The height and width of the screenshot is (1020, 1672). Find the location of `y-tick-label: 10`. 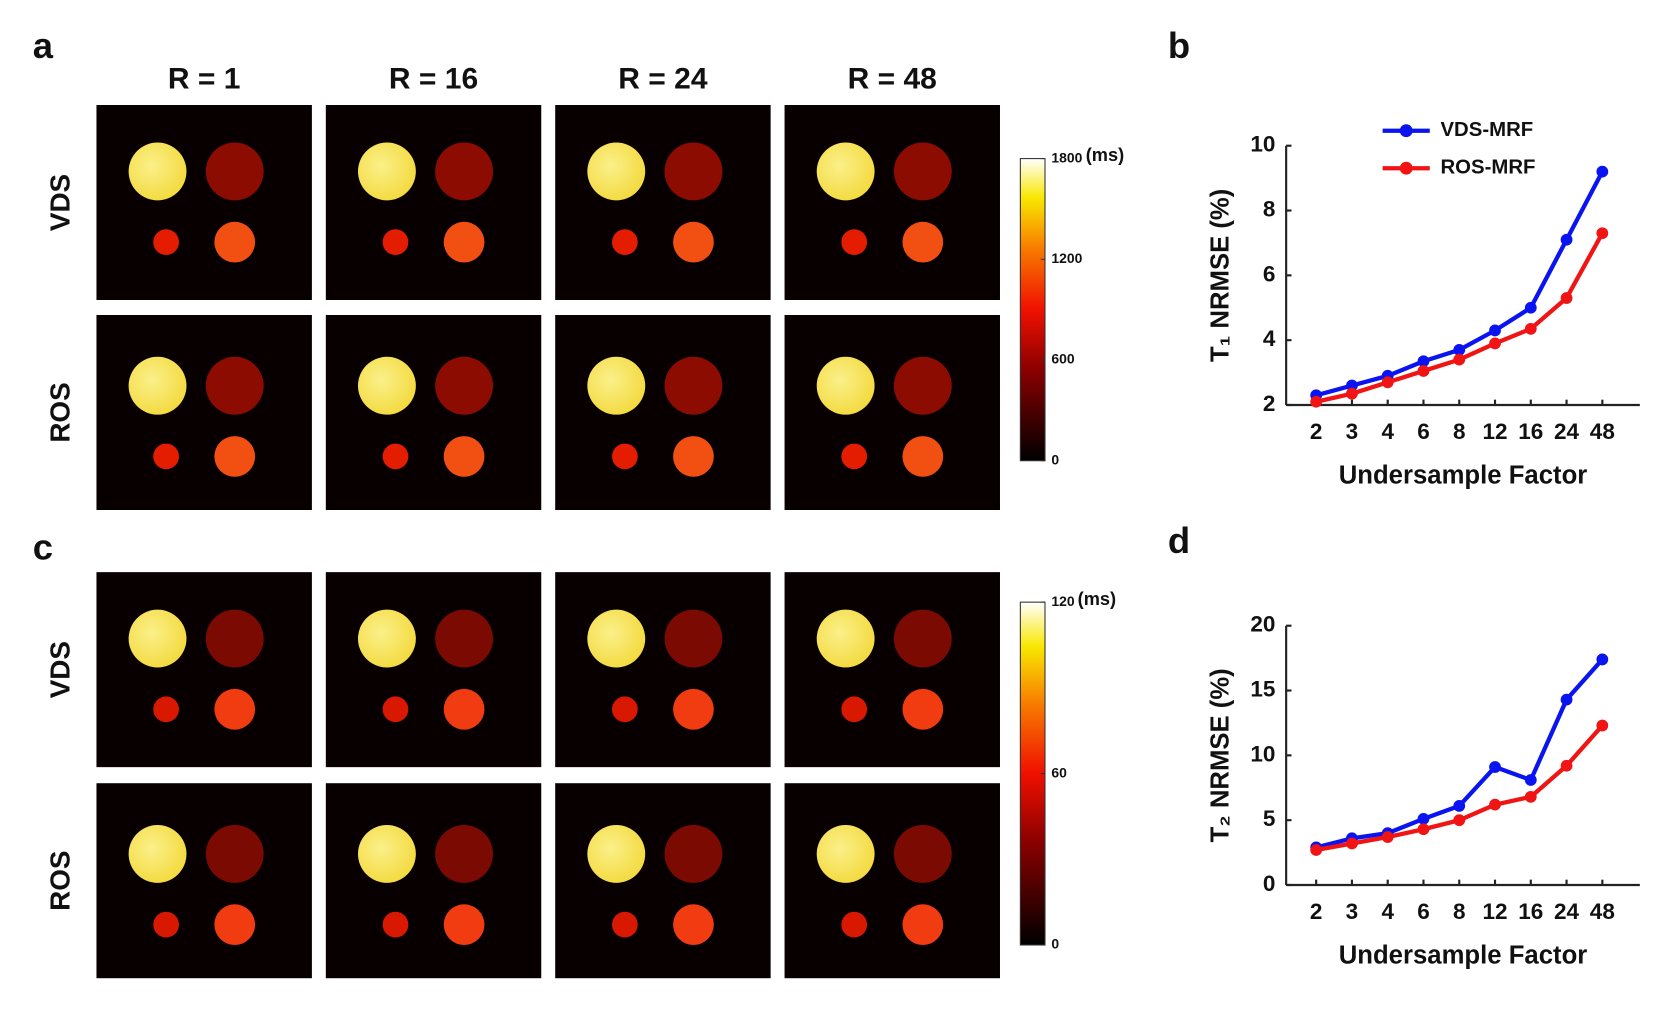

y-tick-label: 10 is located at coordinates (1262, 753).